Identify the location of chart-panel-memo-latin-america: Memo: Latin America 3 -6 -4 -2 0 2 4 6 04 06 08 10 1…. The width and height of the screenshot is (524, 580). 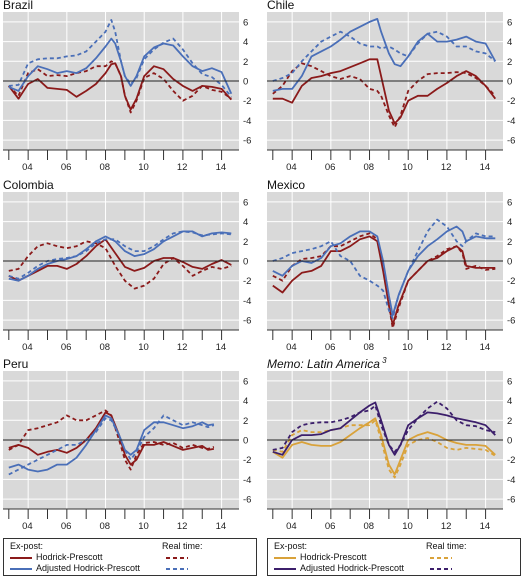
(391, 444).